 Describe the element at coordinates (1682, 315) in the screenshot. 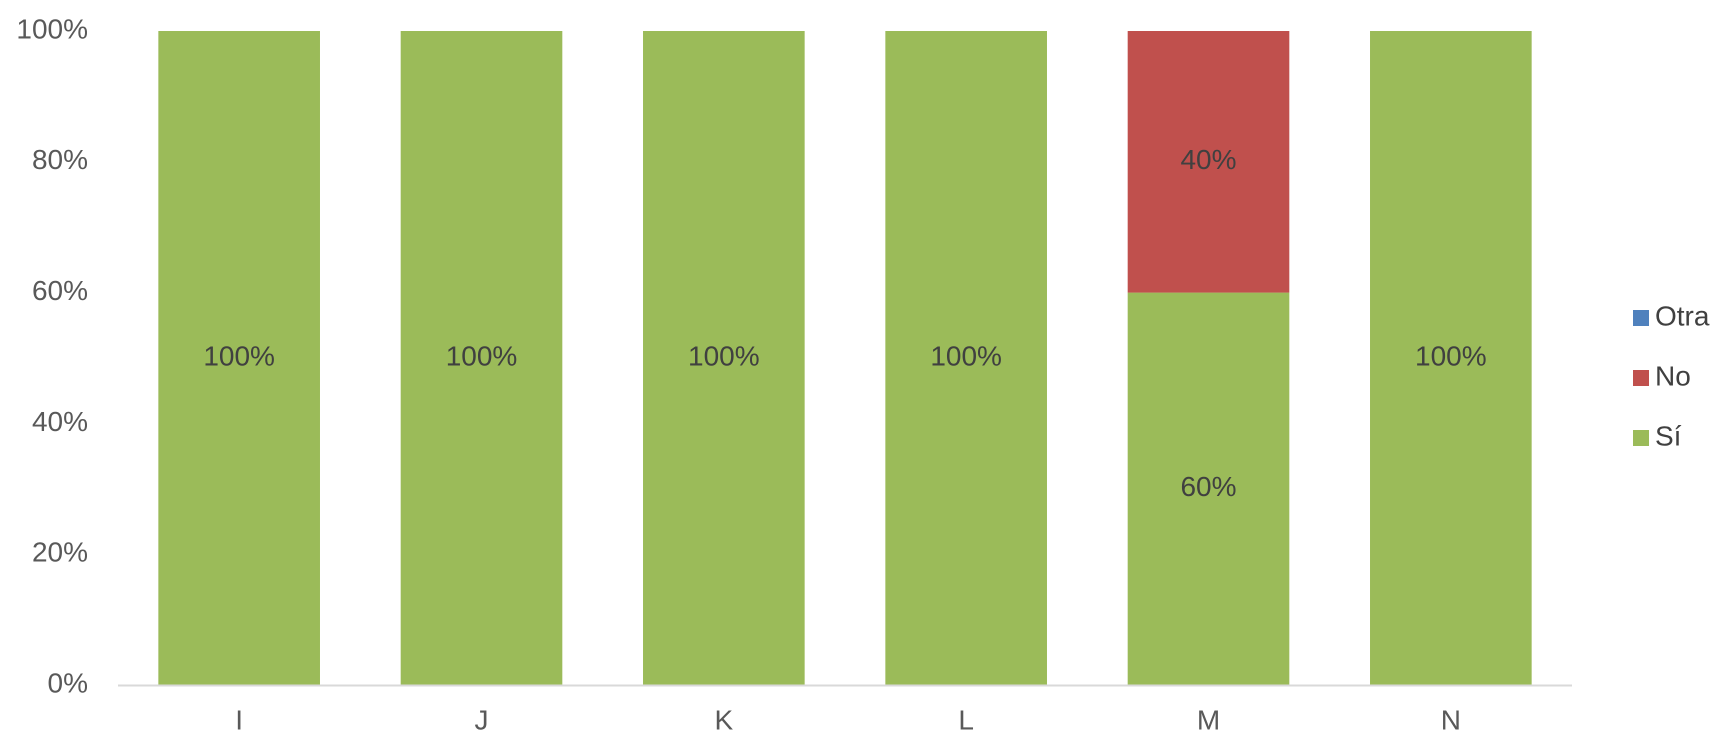

I see `legend-label: Otra` at that location.